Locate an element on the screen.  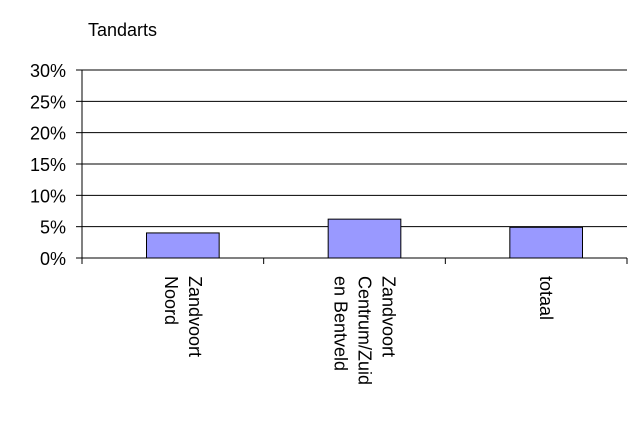
y-tick-label: 15% is located at coordinates (48, 165).